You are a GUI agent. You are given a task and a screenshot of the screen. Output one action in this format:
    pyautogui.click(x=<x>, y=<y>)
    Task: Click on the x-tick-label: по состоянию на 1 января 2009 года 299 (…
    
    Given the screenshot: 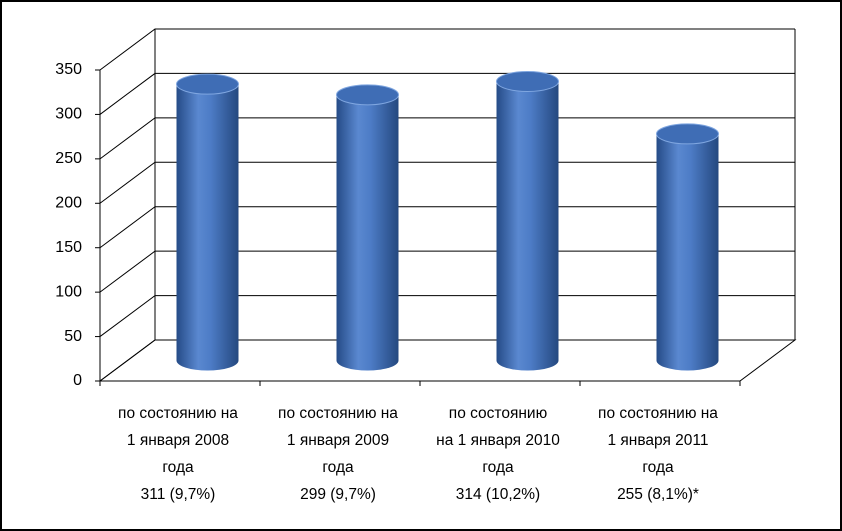 What is the action you would take?
    pyautogui.click(x=338, y=454)
    